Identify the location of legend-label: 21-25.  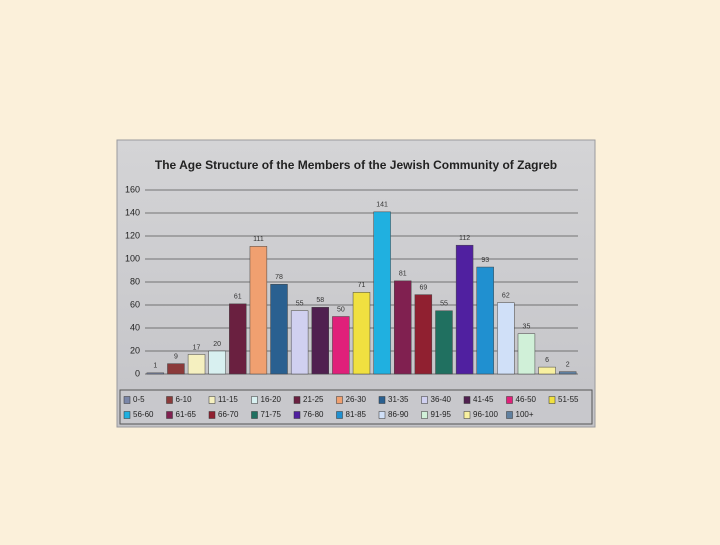
(313, 399).